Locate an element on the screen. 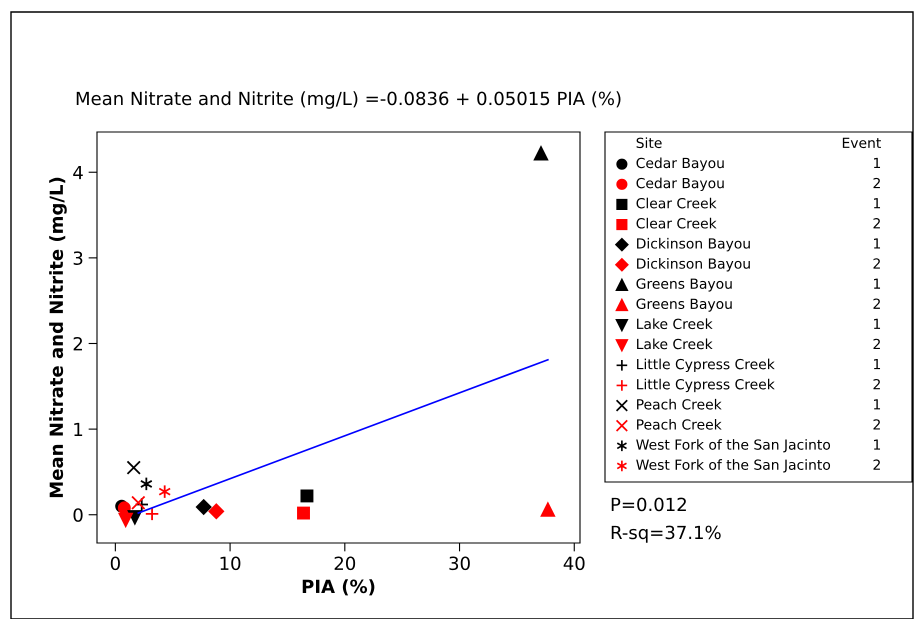 Image resolution: width=914 pixels, height=619 pixels. x-tick-label: 20 is located at coordinates (345, 563).